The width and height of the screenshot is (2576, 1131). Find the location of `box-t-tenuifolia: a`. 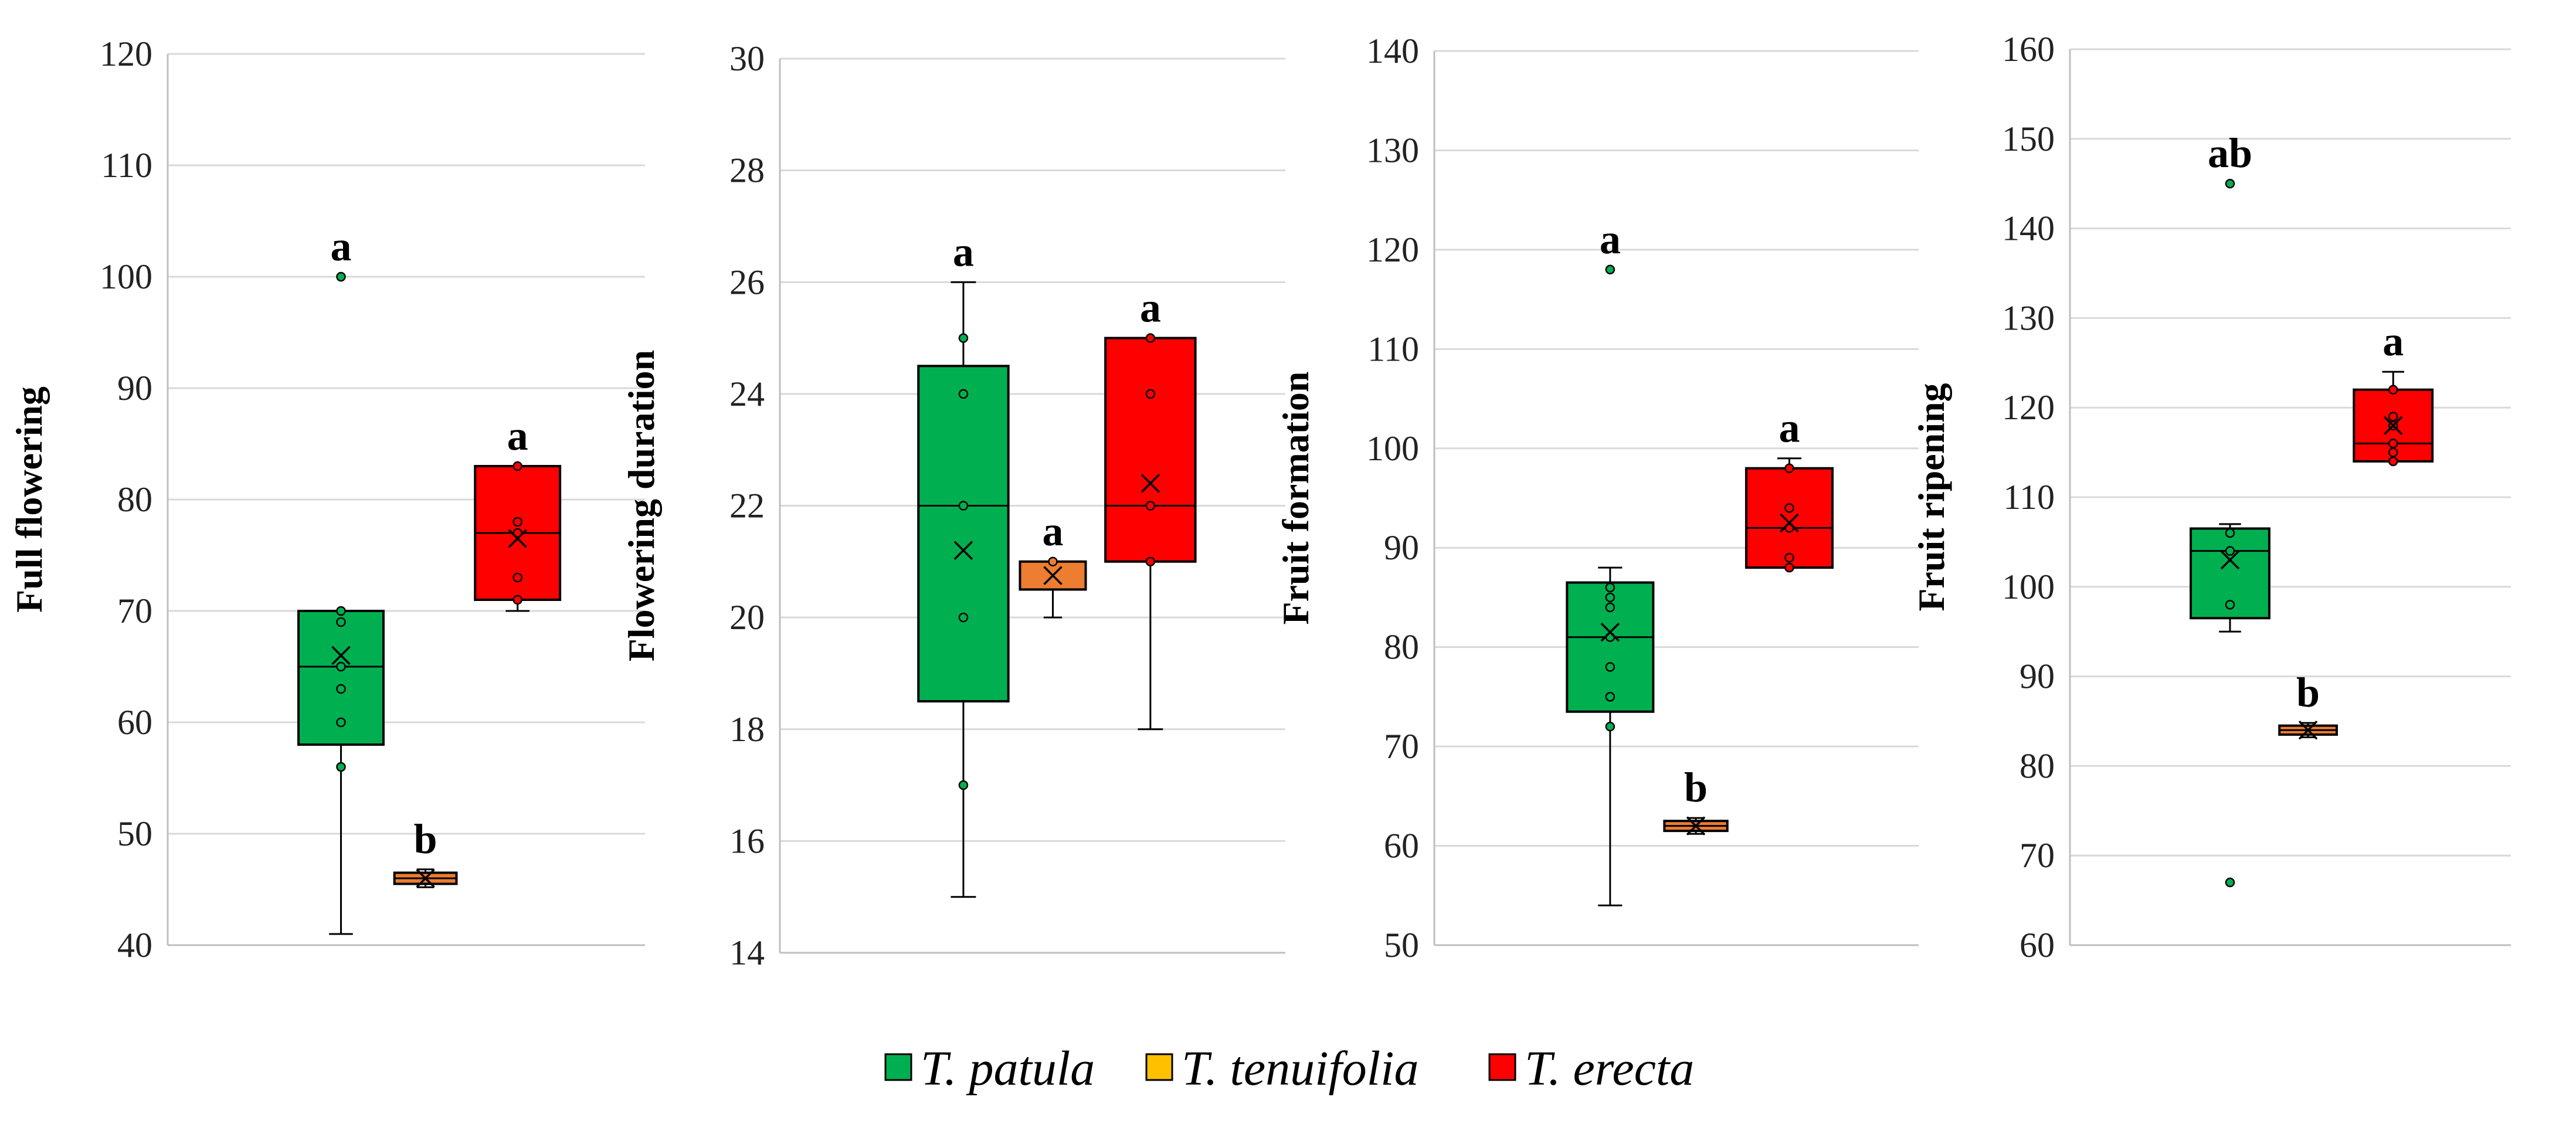

box-t-tenuifolia: a is located at coordinates (1053, 563).